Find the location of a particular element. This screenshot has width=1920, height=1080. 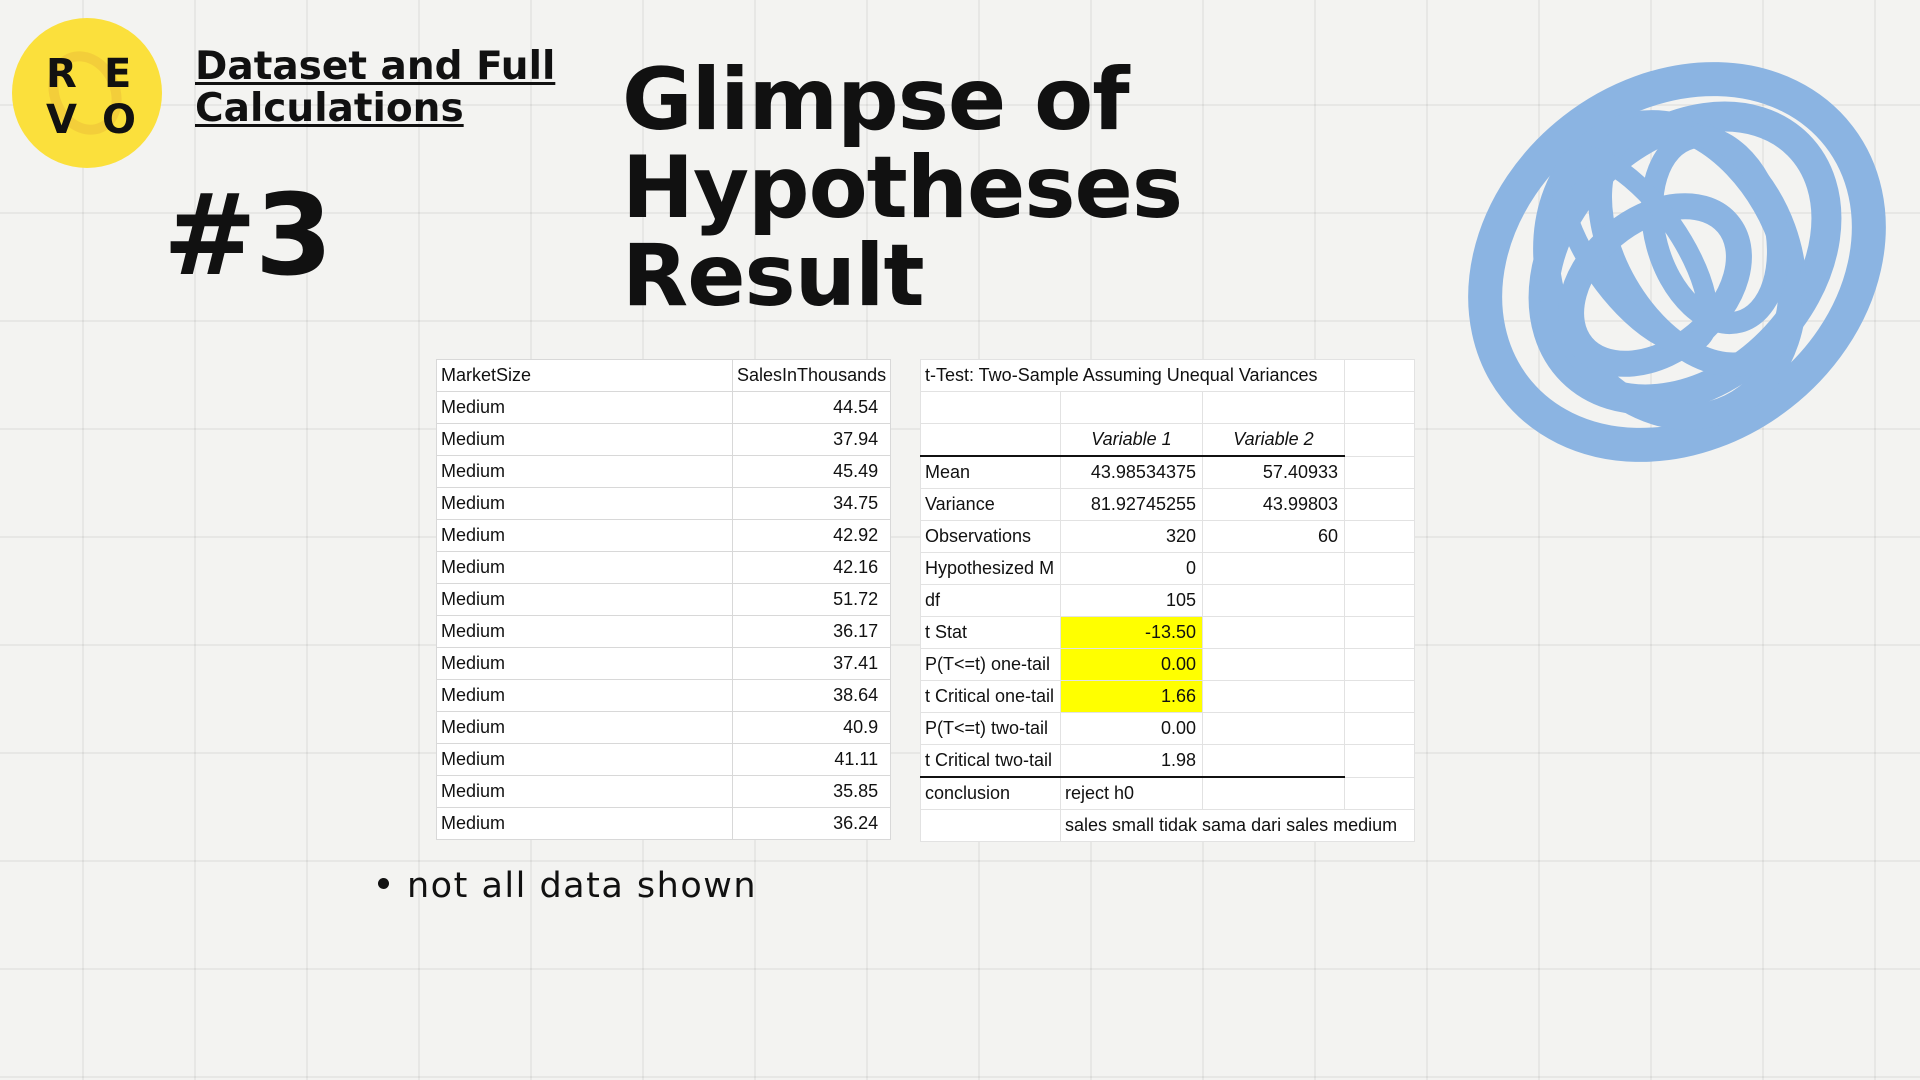

ttest-label: t Stat is located at coordinates (990, 632).